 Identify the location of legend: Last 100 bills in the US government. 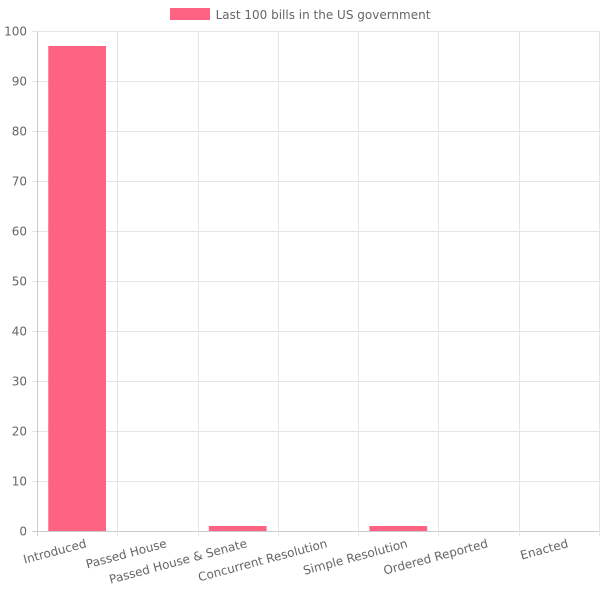
(300, 15).